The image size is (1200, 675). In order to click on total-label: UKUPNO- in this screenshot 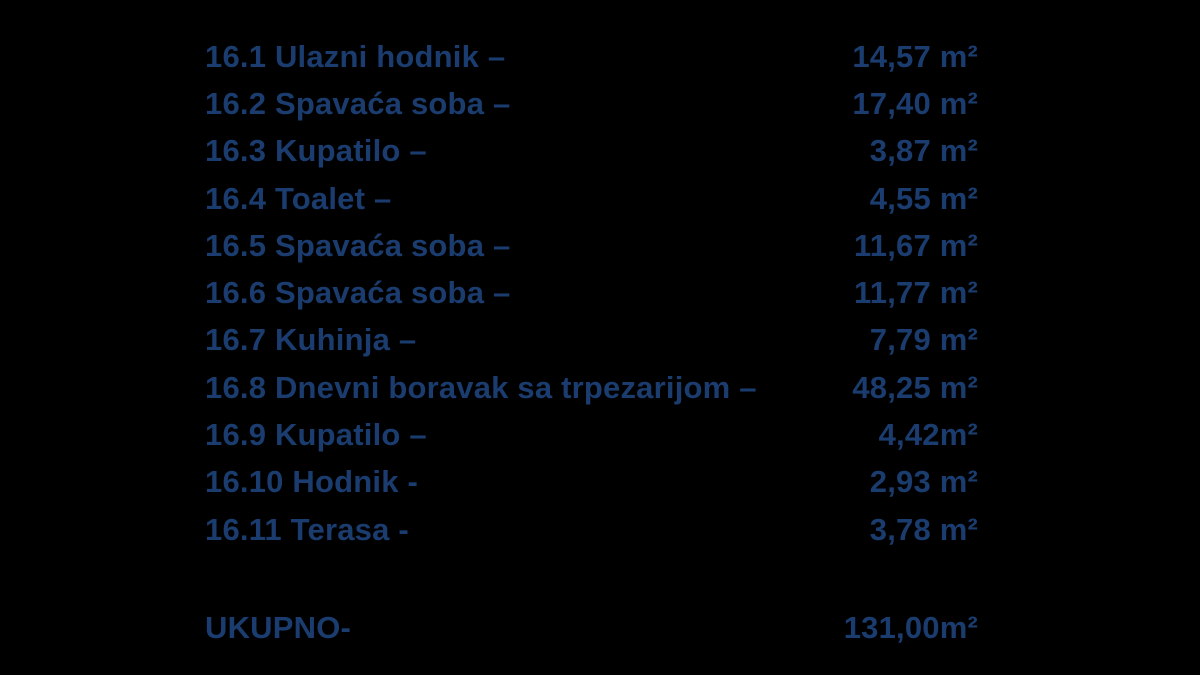, I will do `click(278, 627)`.